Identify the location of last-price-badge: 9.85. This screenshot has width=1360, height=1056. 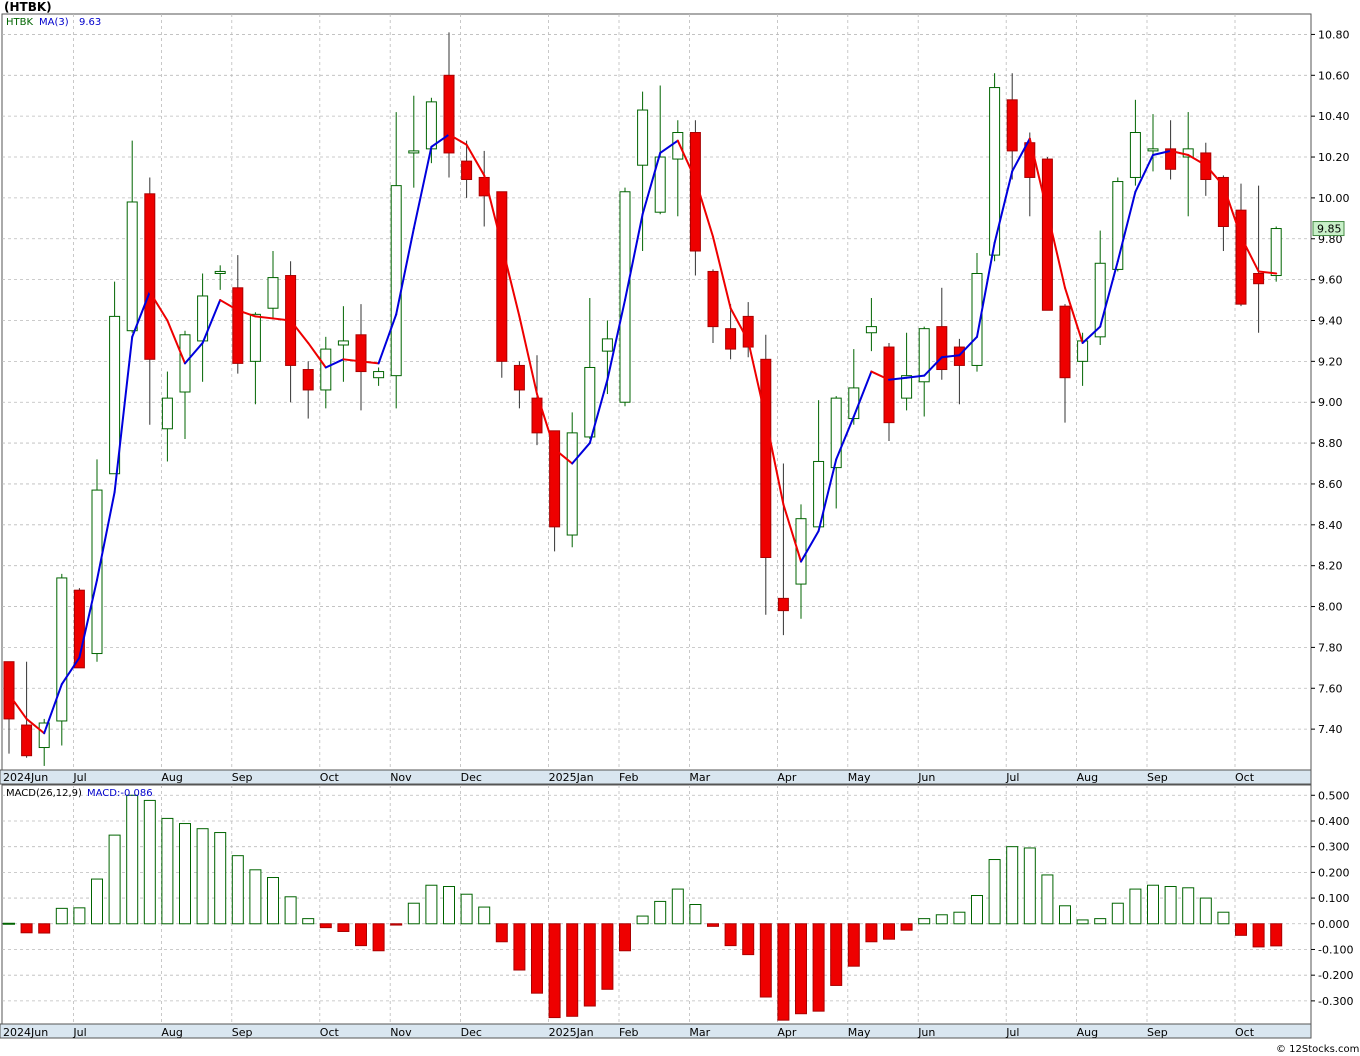
(1328, 229).